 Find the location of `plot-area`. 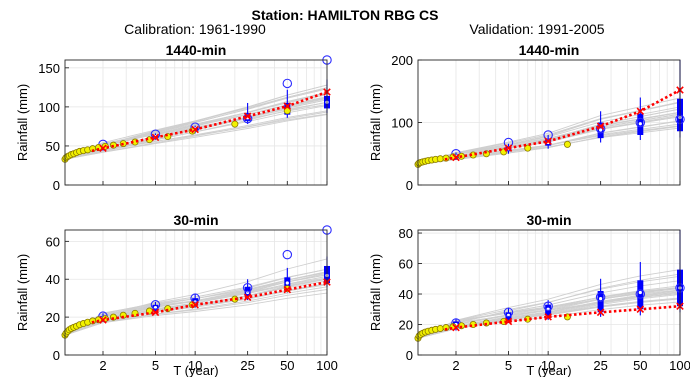

plot-area is located at coordinates (196, 292).